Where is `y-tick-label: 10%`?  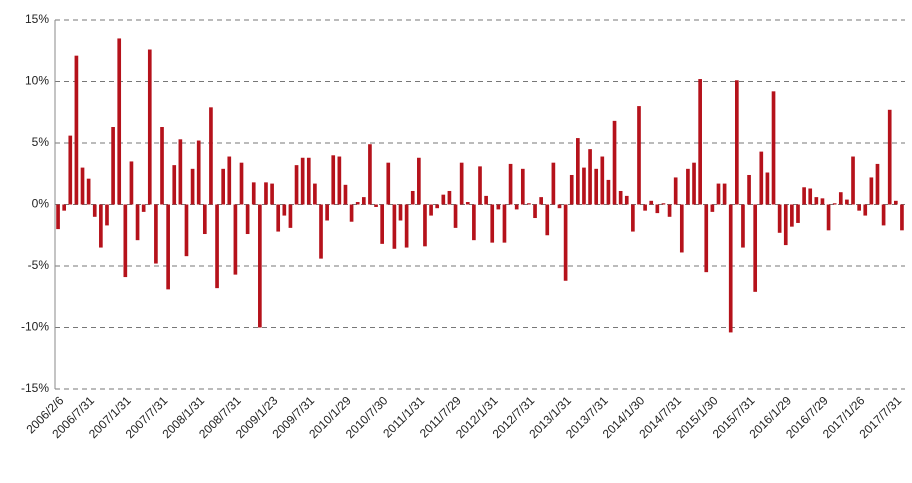 y-tick-label: 10% is located at coordinates (37, 81).